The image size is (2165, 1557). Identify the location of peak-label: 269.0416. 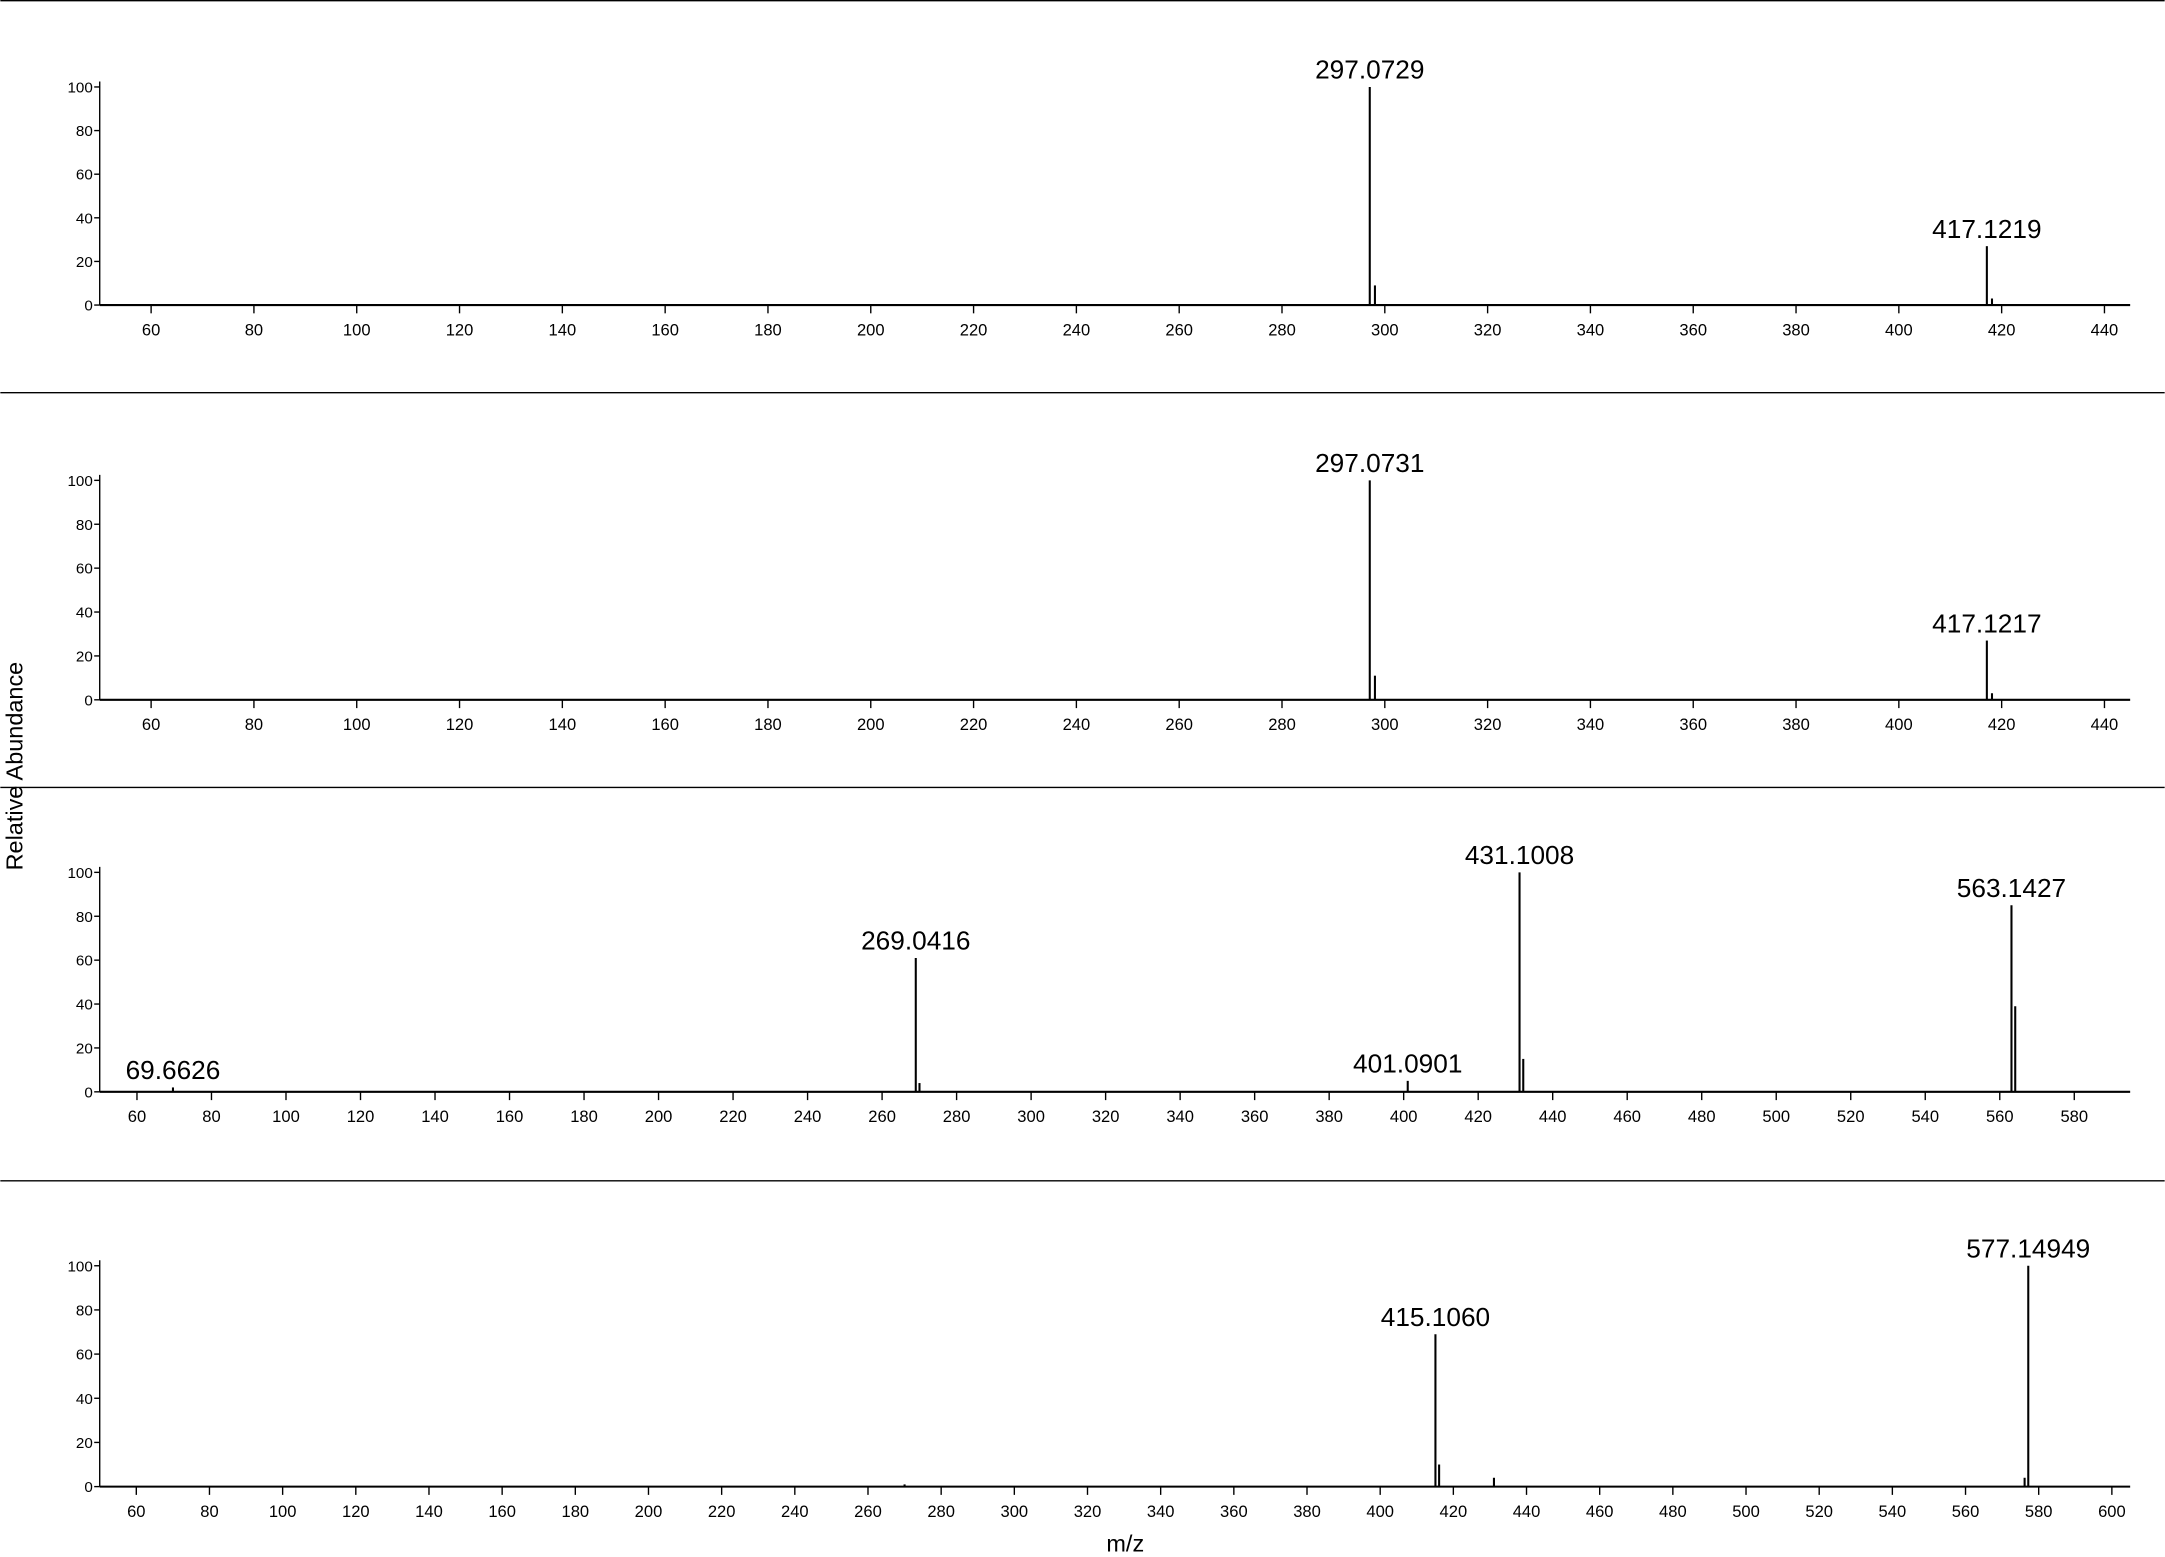
(915, 941).